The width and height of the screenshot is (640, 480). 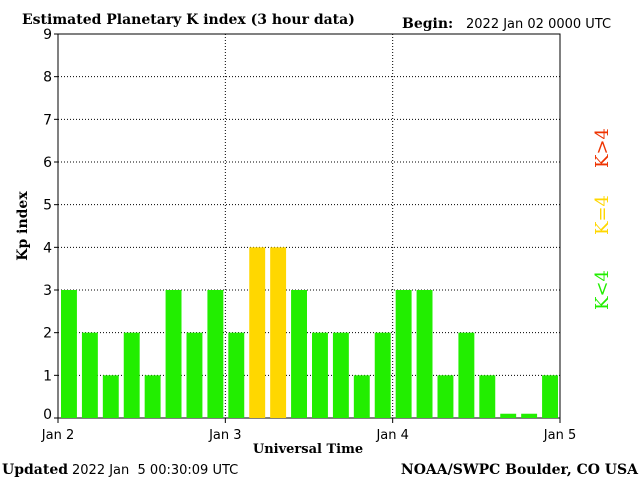 What do you see at coordinates (308, 449) in the screenshot?
I see `x-axis-label: Universal Time` at bounding box center [308, 449].